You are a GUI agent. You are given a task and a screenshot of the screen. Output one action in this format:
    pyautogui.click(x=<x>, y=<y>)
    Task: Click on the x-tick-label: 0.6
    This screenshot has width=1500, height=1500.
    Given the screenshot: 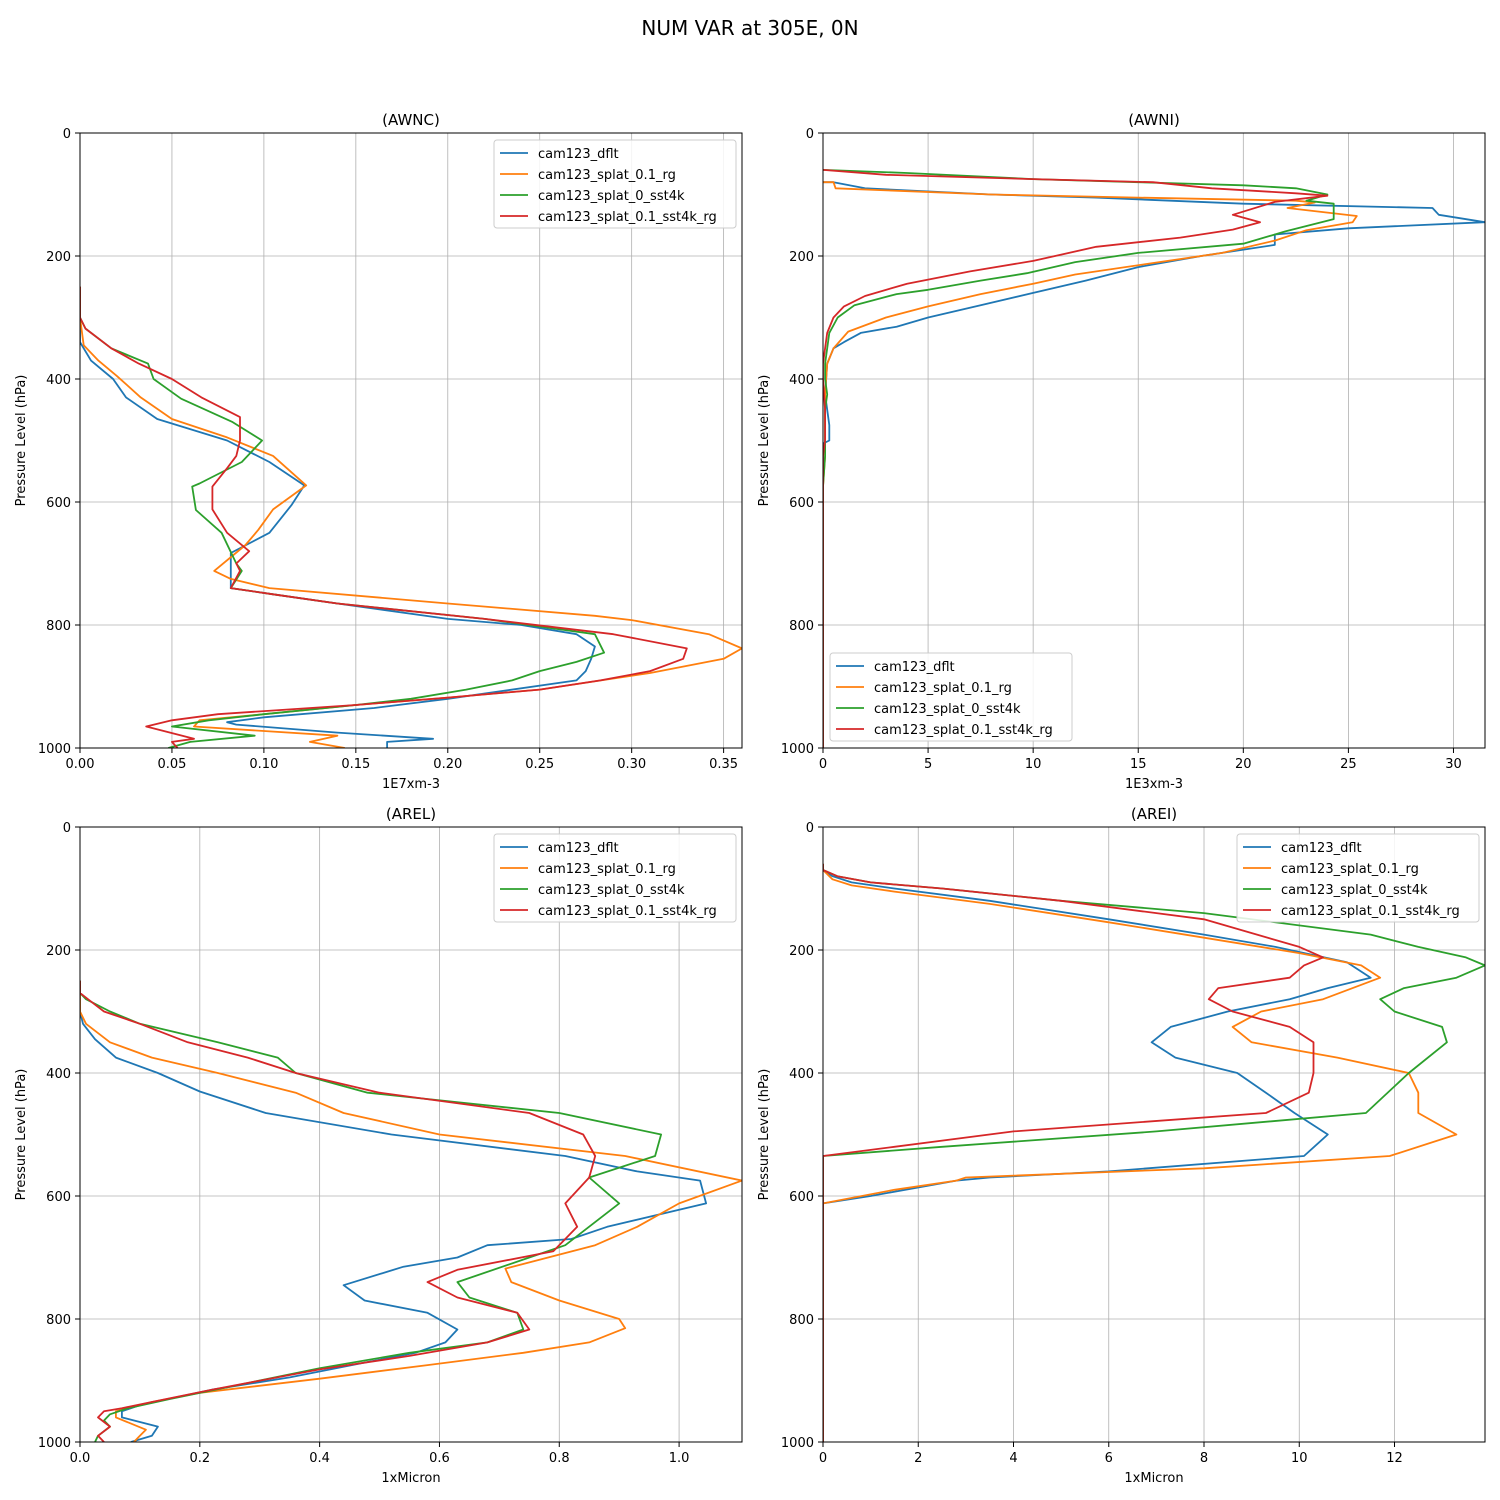 What is the action you would take?
    pyautogui.click(x=439, y=1458)
    